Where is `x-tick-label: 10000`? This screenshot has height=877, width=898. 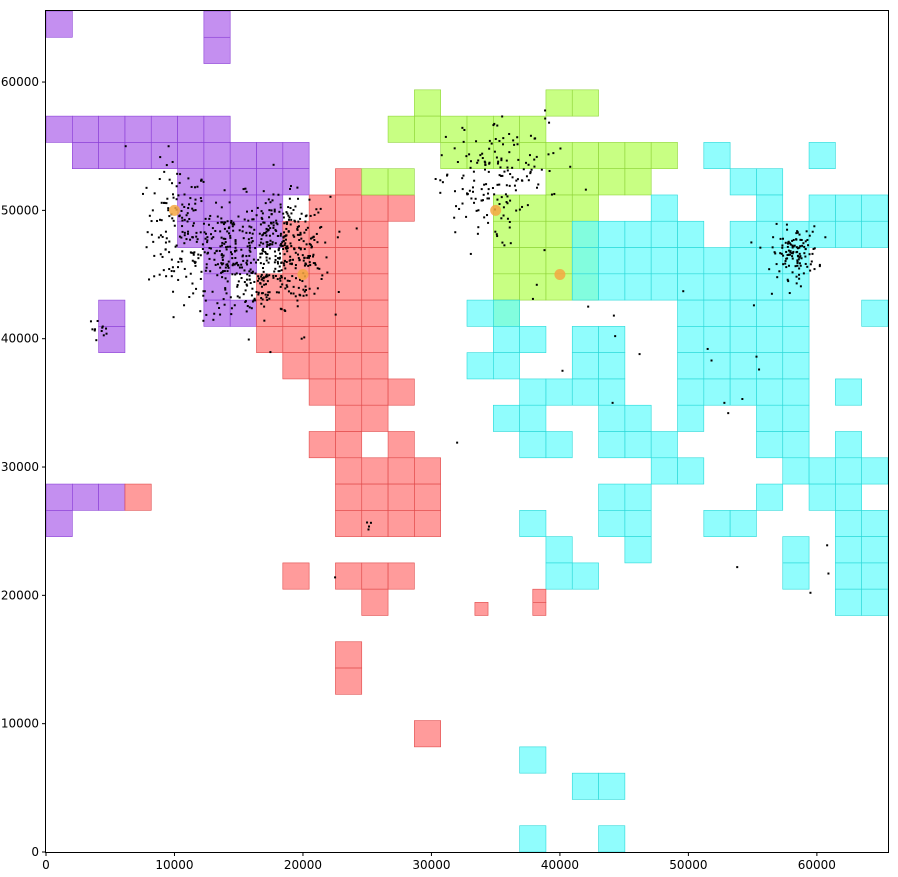
x-tick-label: 10000 is located at coordinates (174, 865).